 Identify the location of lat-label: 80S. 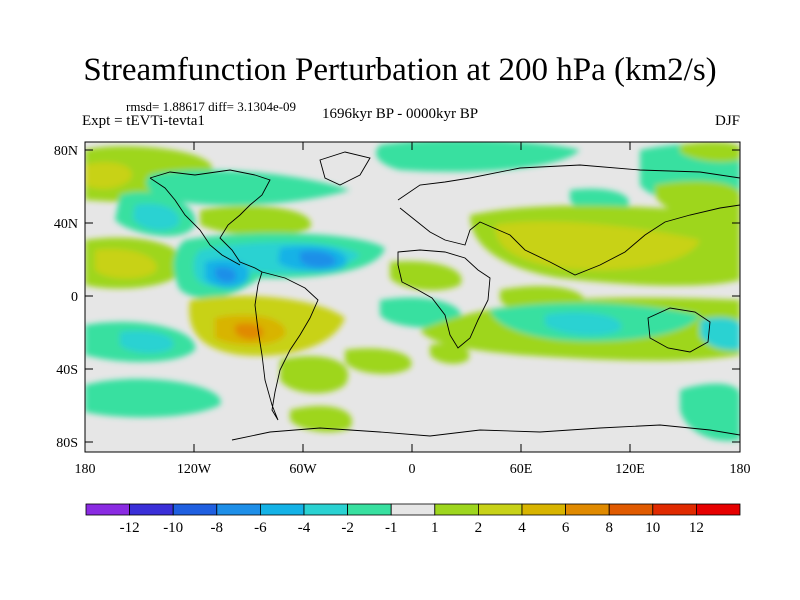
(67, 443).